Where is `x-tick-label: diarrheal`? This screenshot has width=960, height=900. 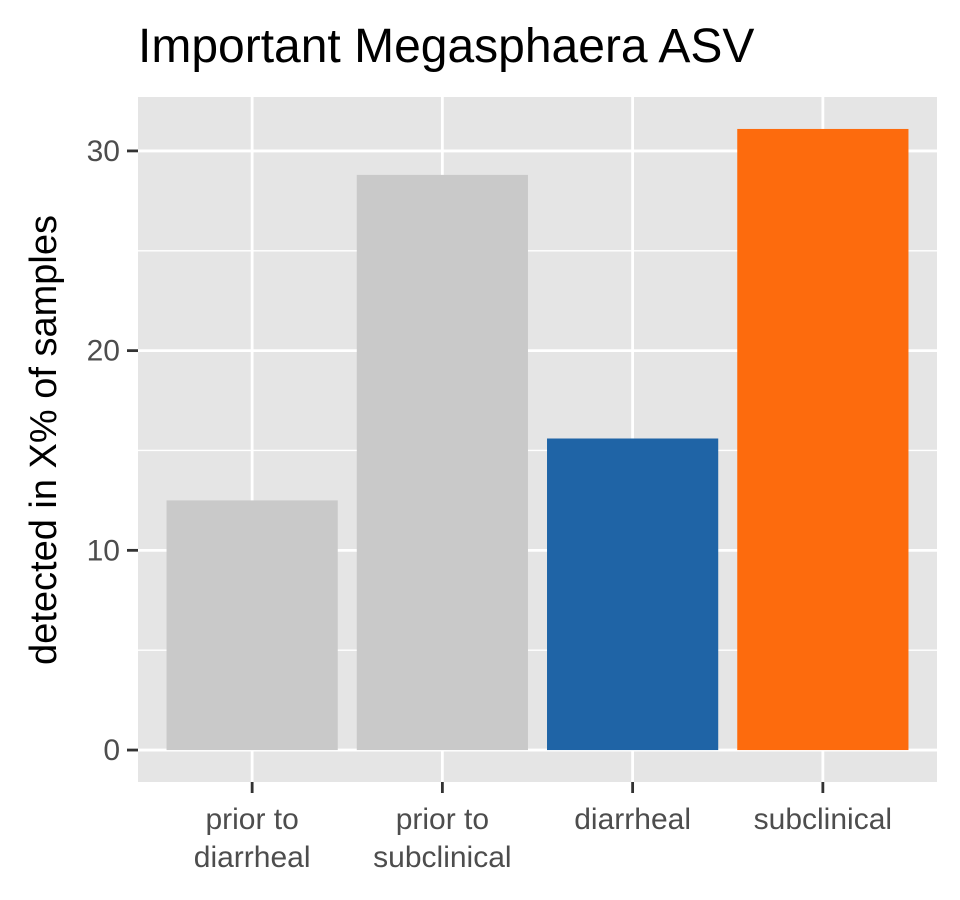
x-tick-label: diarrheal is located at coordinates (632, 819).